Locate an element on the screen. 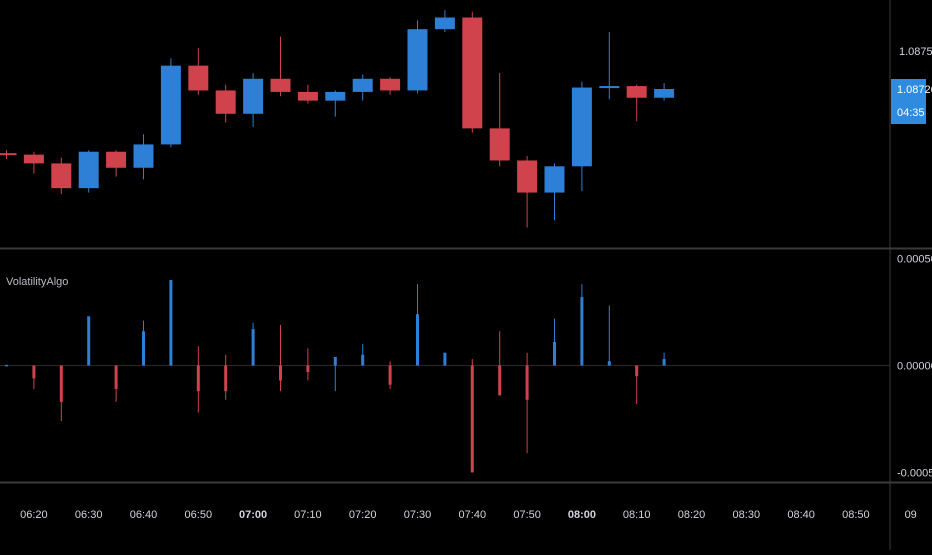  time-tick-label: 08:30 is located at coordinates (747, 515).